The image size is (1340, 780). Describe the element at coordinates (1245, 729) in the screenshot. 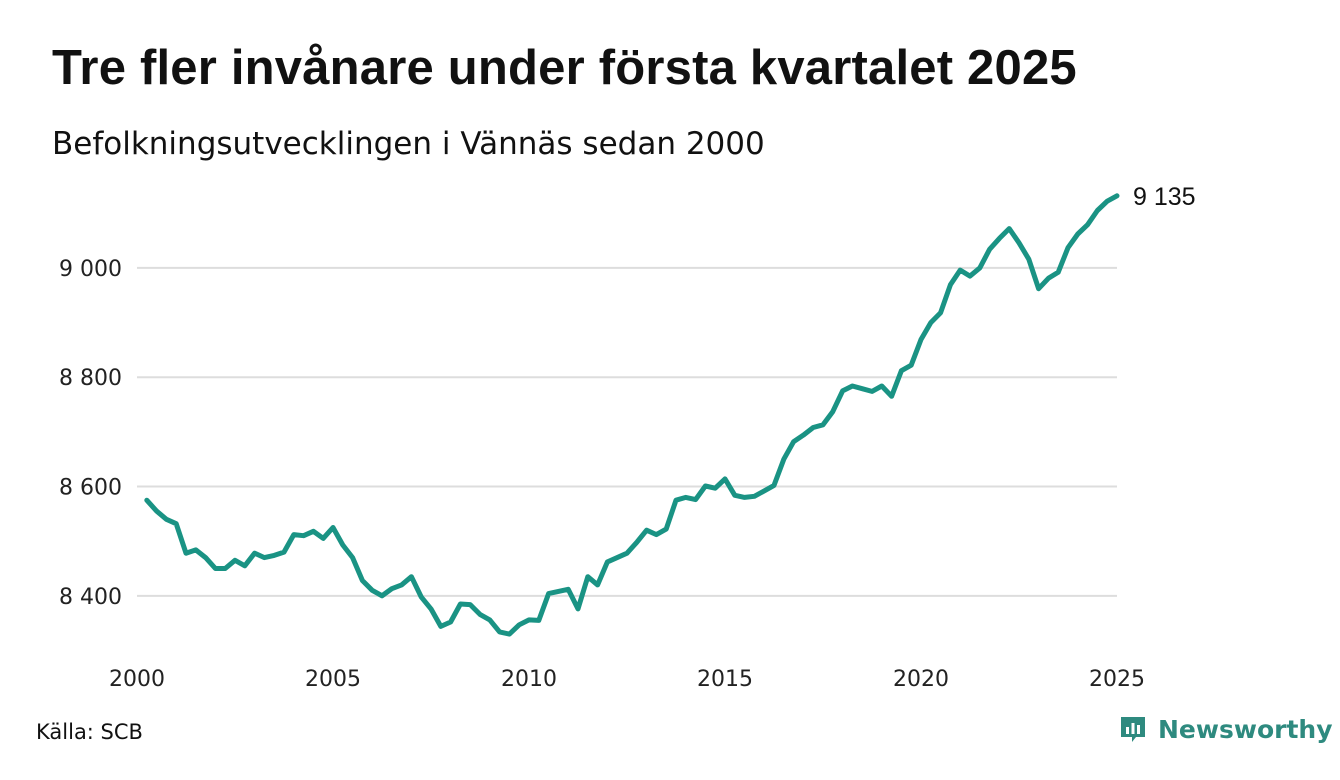

I see `brand-name: Newsworthy` at that location.